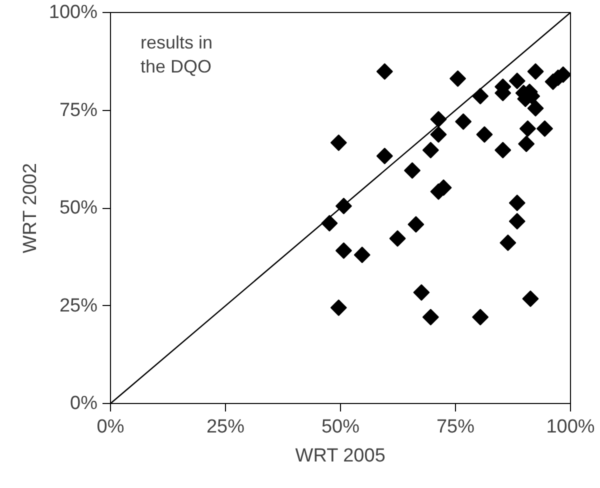 The image size is (600, 488). Describe the element at coordinates (340, 427) in the screenshot. I see `x-tick-label: 50%` at that location.